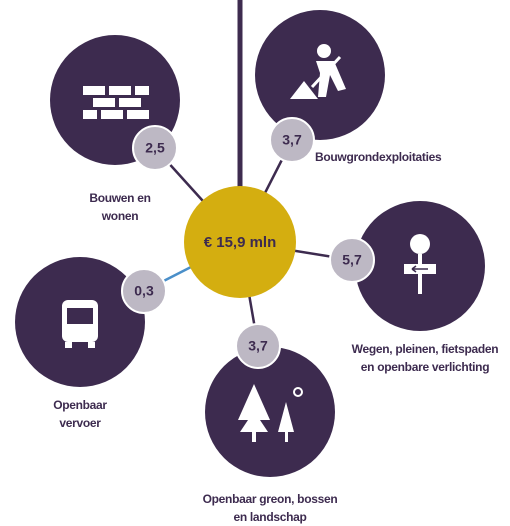  Describe the element at coordinates (420, 244) in the screenshot. I see `icon-sign` at that location.